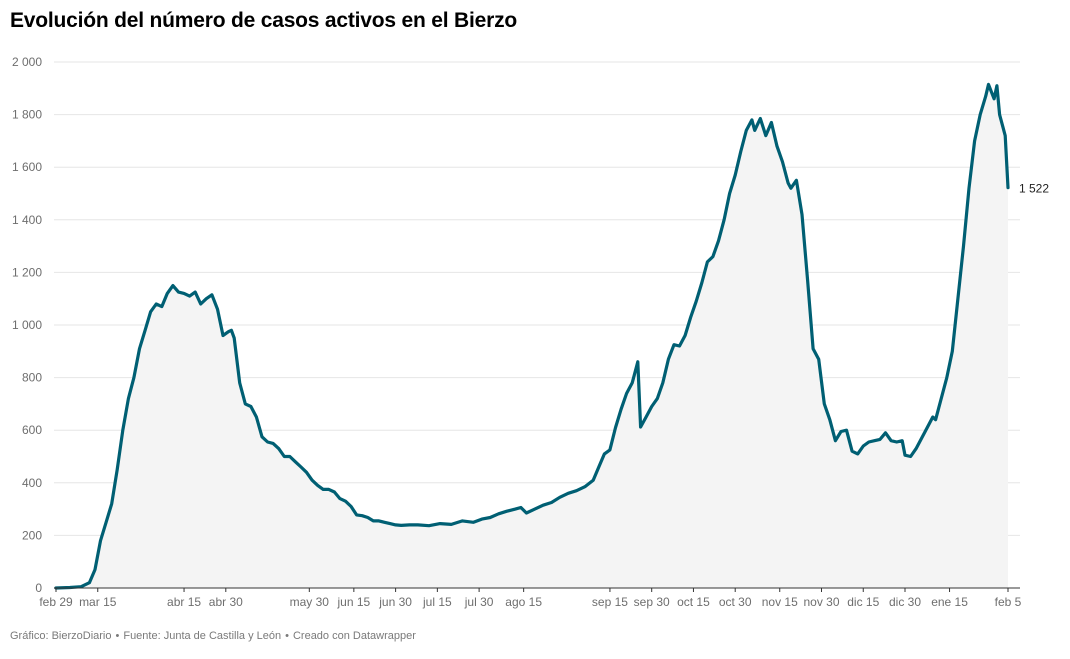  I want to click on y-tick-label: 1 600, so click(27, 167).